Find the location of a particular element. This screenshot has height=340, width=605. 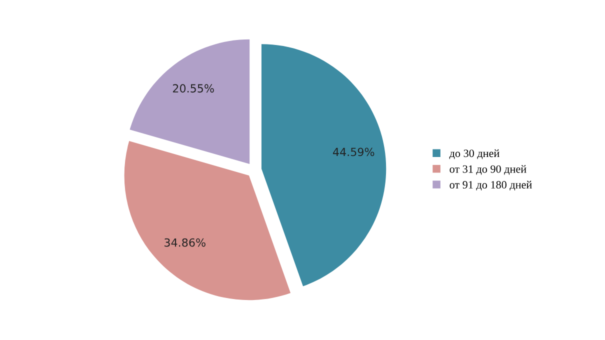

data-label: 44.59% is located at coordinates (353, 152).